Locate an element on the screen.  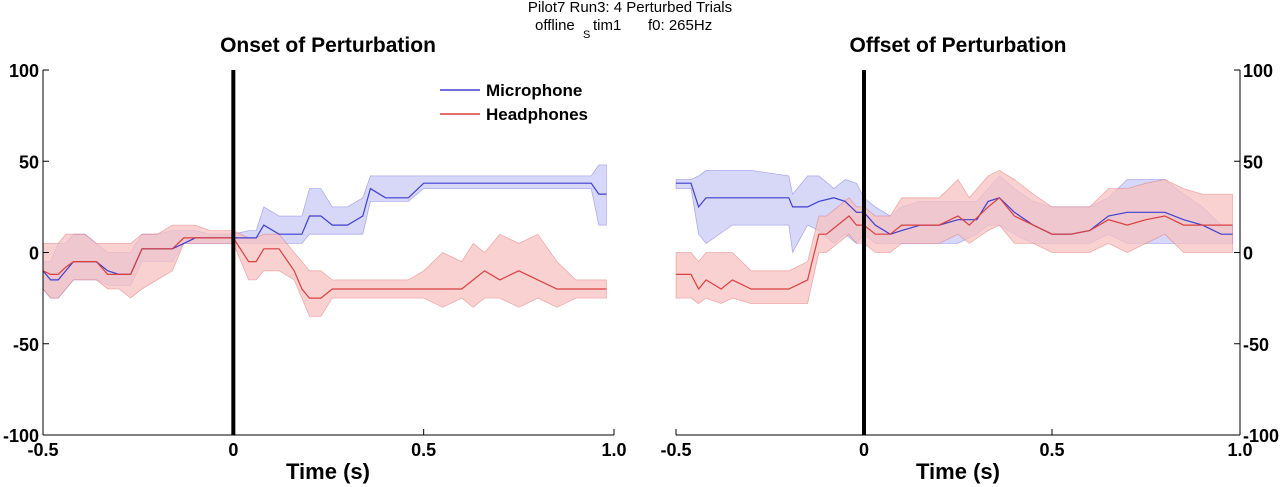
onset-headphones-band is located at coordinates (324, 270).